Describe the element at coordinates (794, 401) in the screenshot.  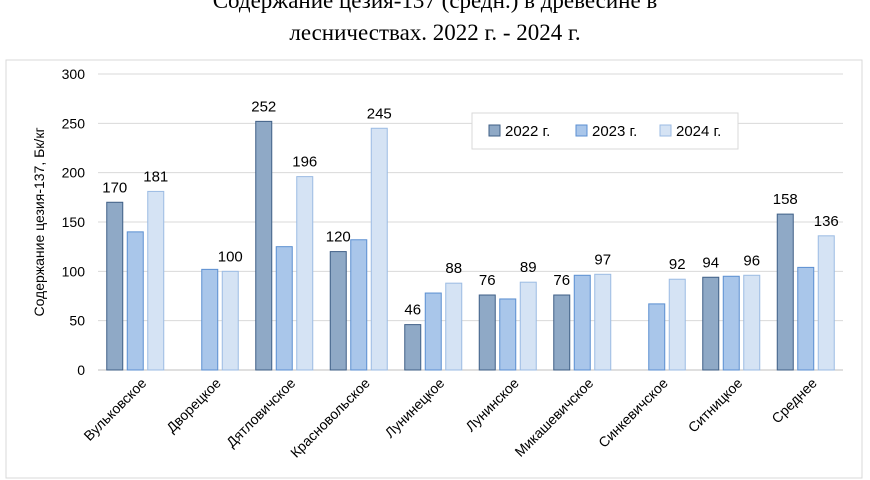
I see `x-category-label: Среднее` at that location.